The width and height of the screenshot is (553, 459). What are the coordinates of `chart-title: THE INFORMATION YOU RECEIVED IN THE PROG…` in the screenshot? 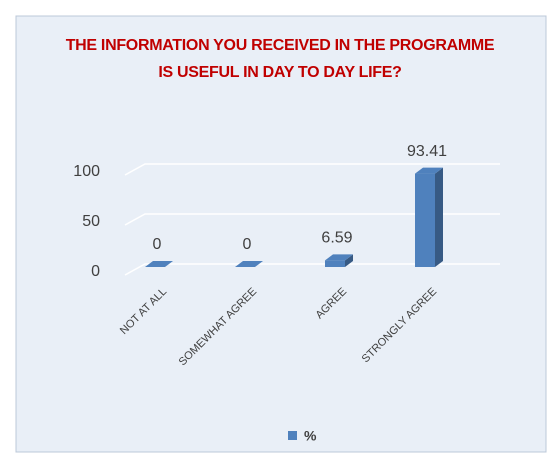 It's located at (280, 59).